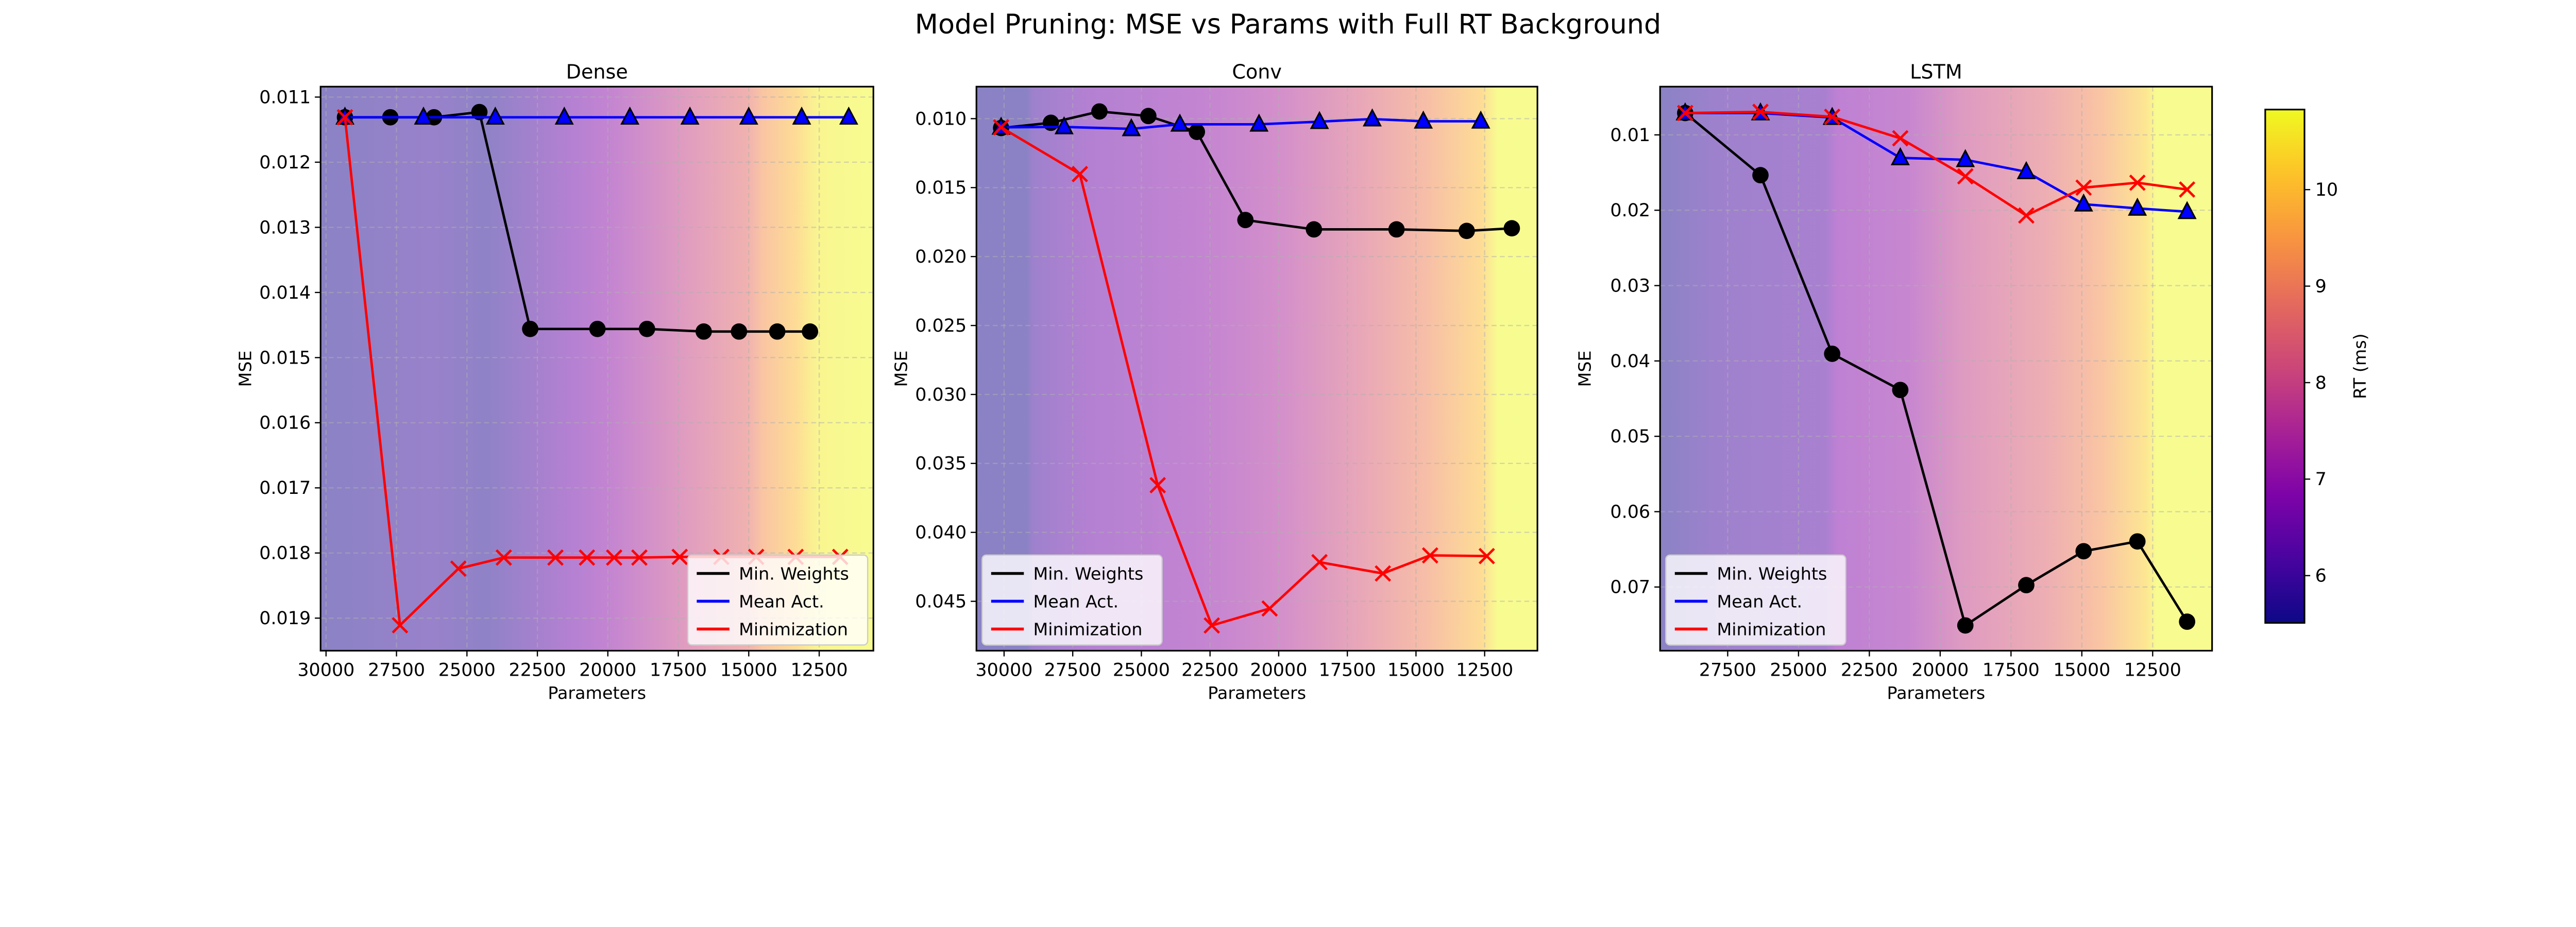 This screenshot has height=927, width=2576. Describe the element at coordinates (285, 553) in the screenshot. I see `y-tick-label: 0.018` at that location.